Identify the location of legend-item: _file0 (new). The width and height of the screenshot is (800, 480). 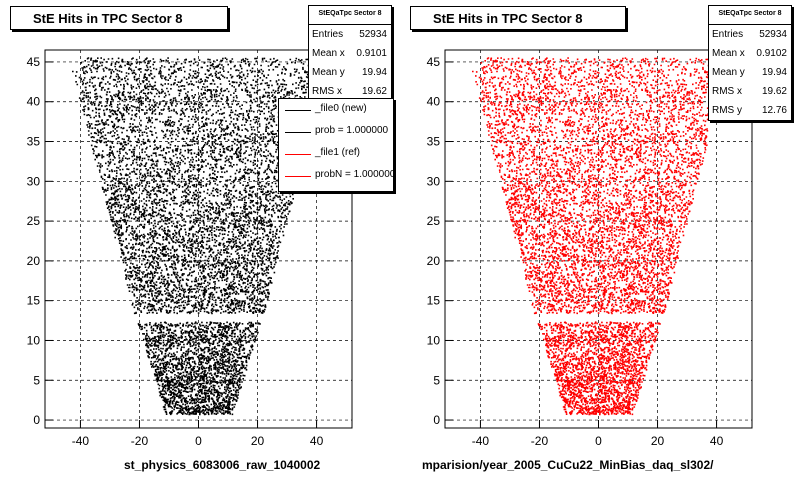
(336, 110).